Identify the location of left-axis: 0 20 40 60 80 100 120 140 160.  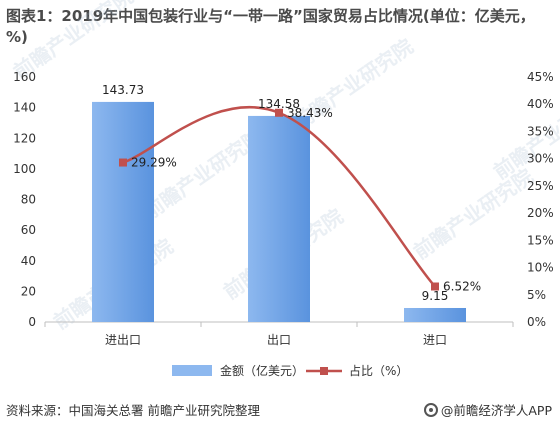
(24, 199).